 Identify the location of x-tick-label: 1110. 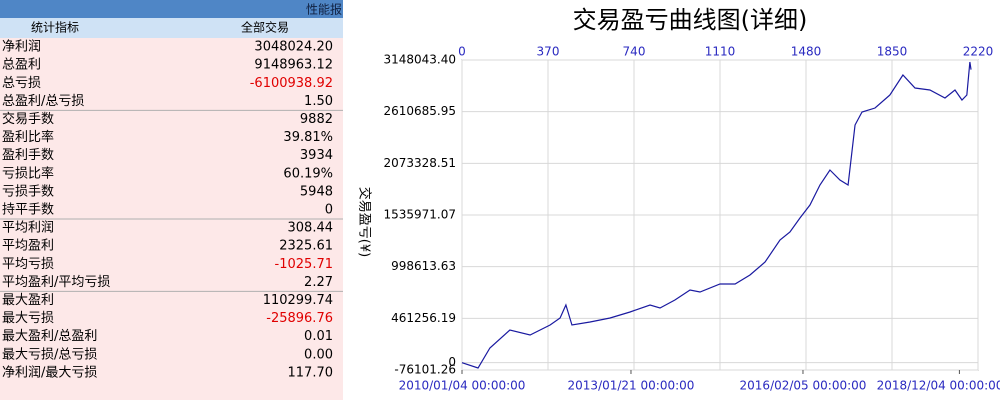
(720, 52).